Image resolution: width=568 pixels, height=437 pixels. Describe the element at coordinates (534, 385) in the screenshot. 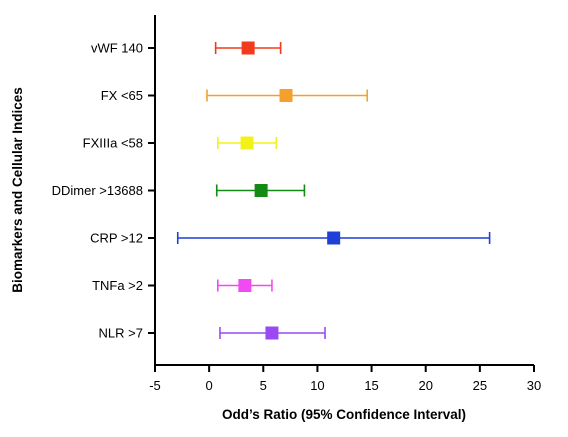

I see `x-tick-label: 30` at that location.